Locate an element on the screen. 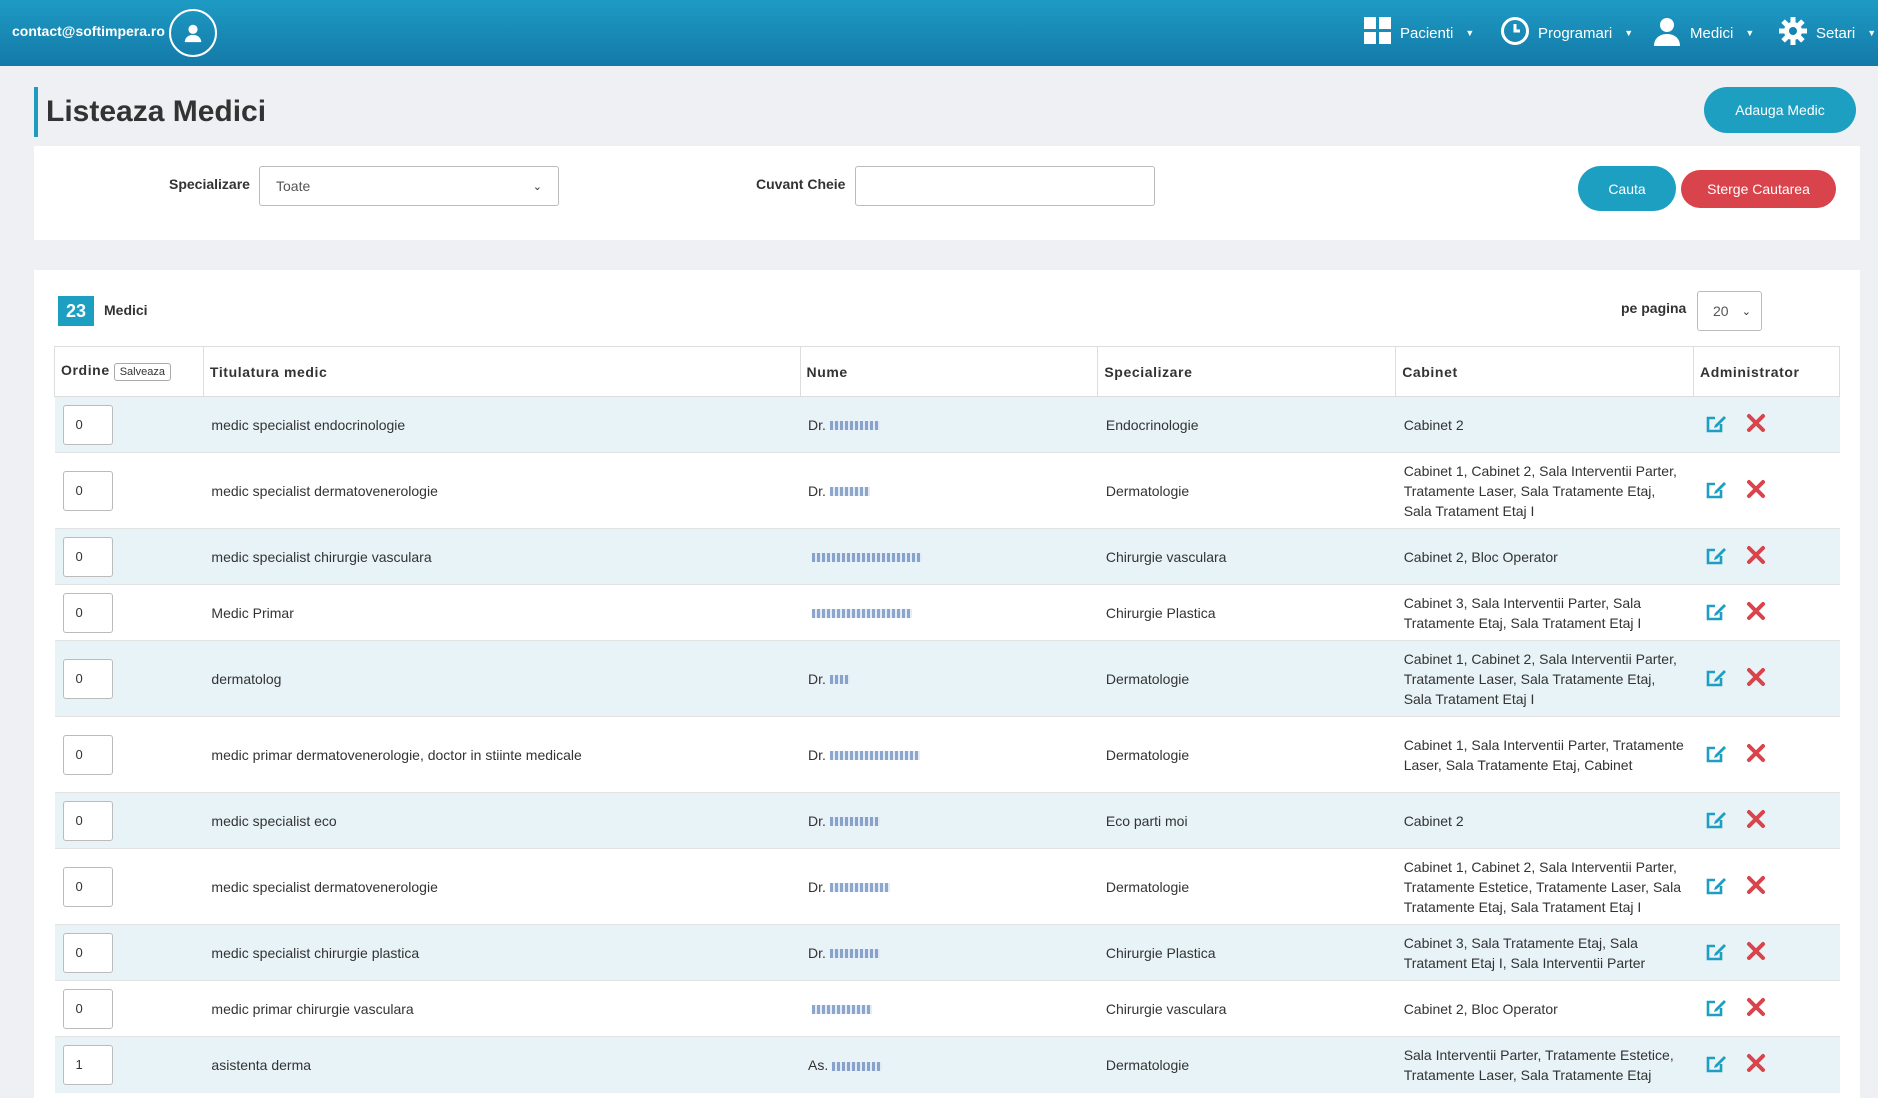 The image size is (1878, 1098). search-button: Cauta is located at coordinates (1627, 188).